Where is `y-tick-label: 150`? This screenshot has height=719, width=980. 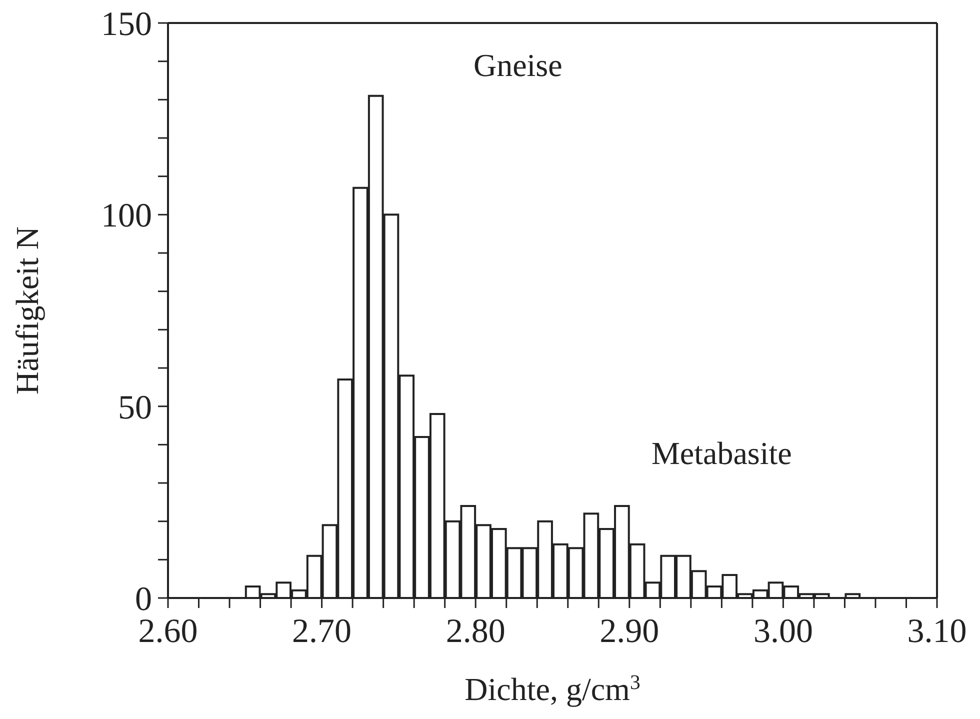
y-tick-label: 150 is located at coordinates (126, 24).